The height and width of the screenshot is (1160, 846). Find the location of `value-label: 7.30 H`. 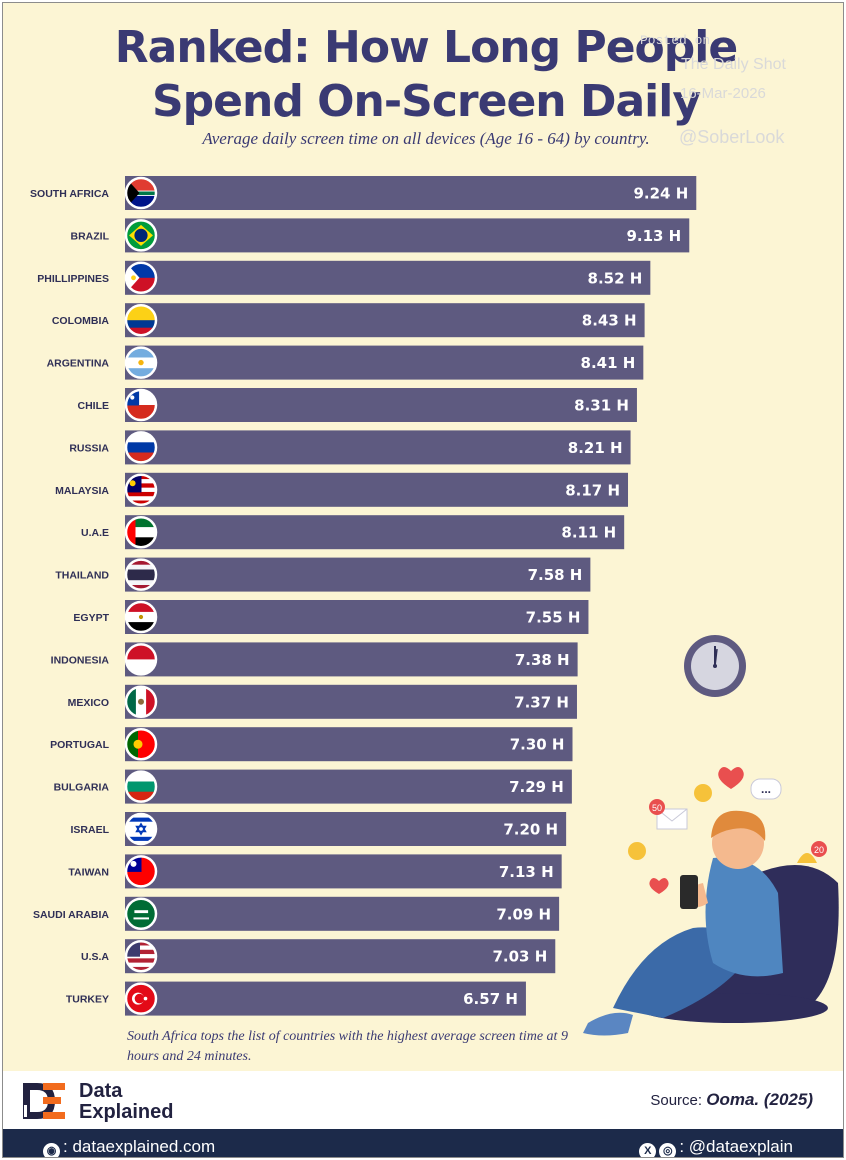

value-label: 7.30 H is located at coordinates (537, 745).